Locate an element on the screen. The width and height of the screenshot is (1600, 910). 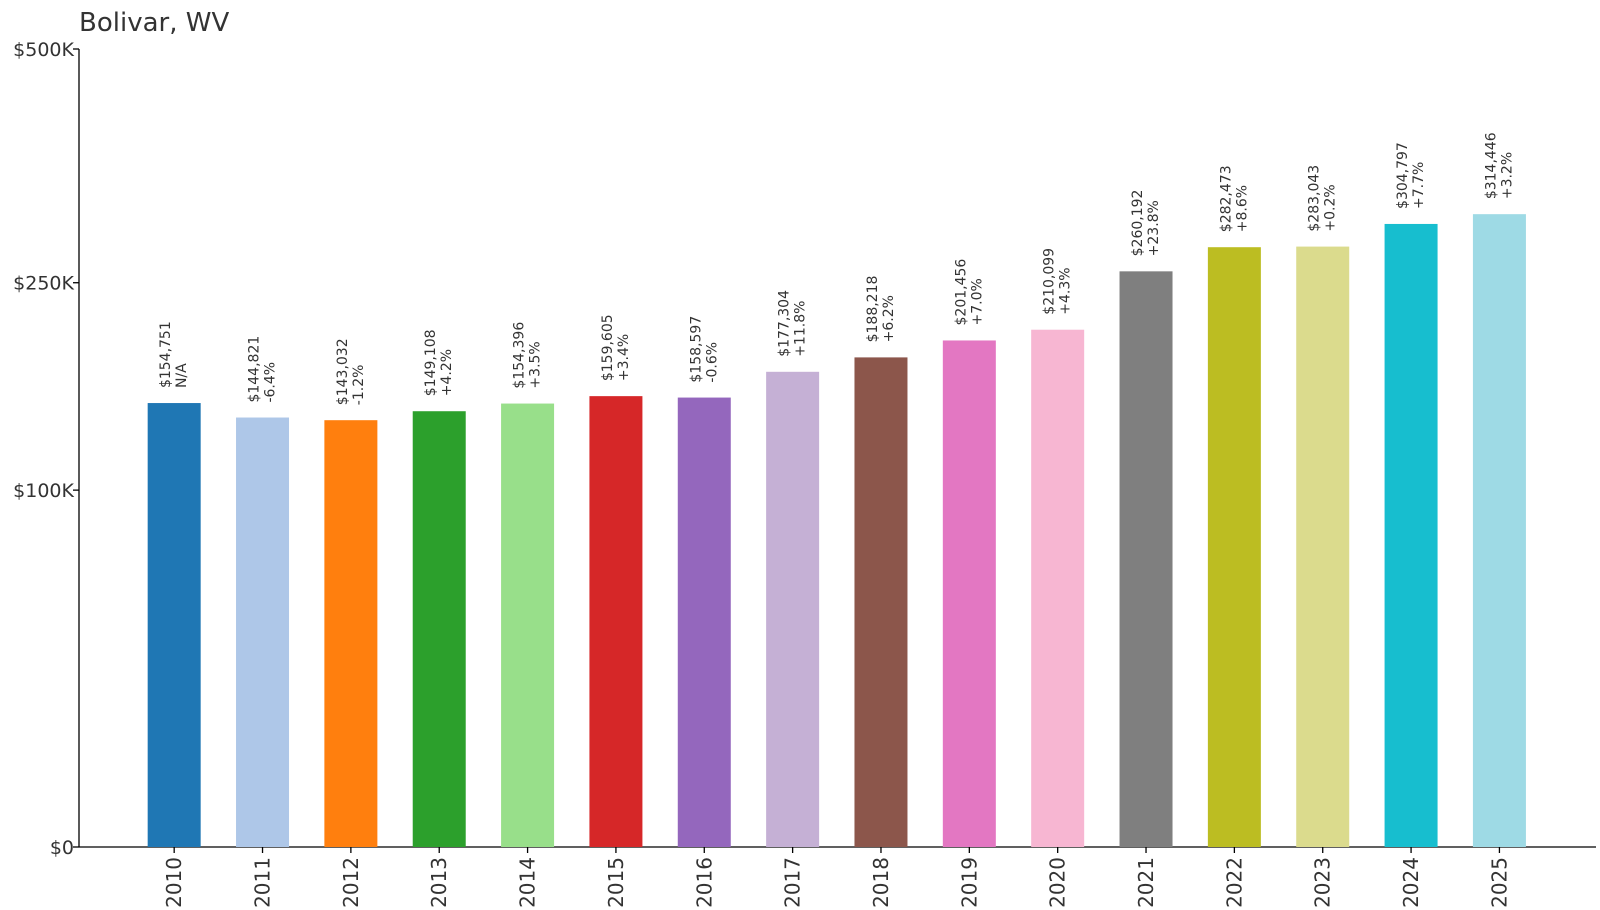
x-tick-label: 2013 is located at coordinates (439, 882).